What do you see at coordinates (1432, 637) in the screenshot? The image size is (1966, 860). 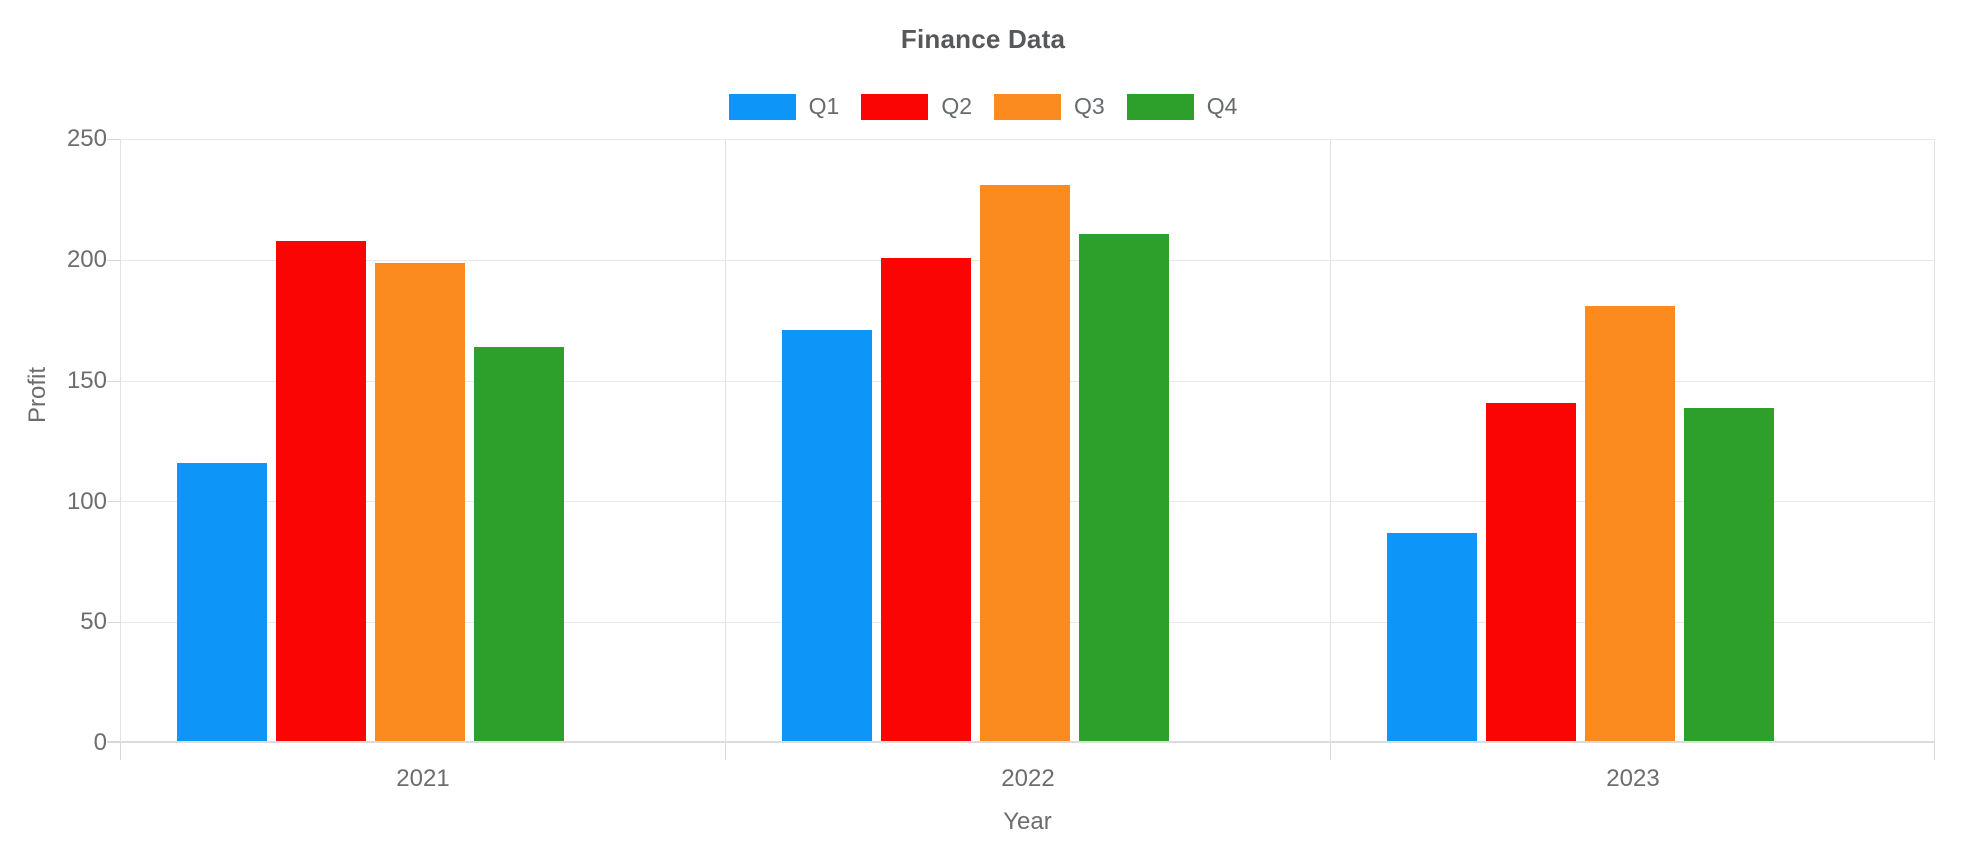 I see `bar-2023-q1` at bounding box center [1432, 637].